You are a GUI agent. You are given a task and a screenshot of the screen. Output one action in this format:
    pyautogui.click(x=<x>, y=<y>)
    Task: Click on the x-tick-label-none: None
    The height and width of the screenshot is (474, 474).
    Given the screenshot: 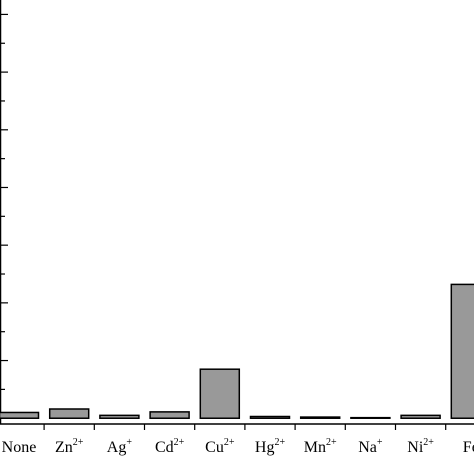 What is the action you would take?
    pyautogui.click(x=19, y=447)
    